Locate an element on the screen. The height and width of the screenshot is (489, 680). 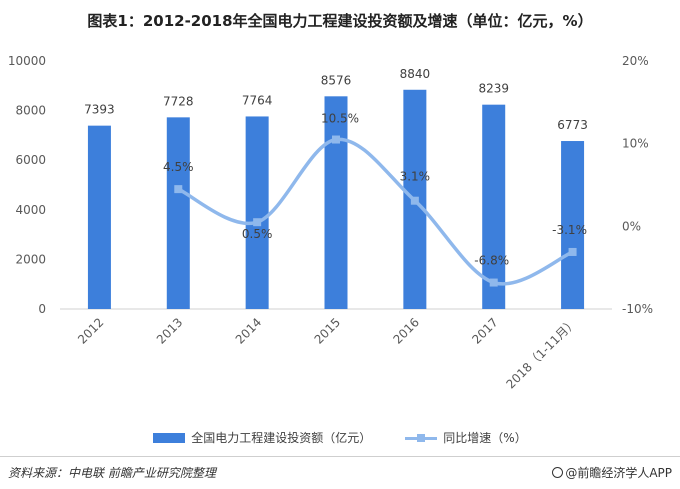
legend-item-bar: 全国电力工程建设投资额（亿元） is located at coordinates (262, 437).